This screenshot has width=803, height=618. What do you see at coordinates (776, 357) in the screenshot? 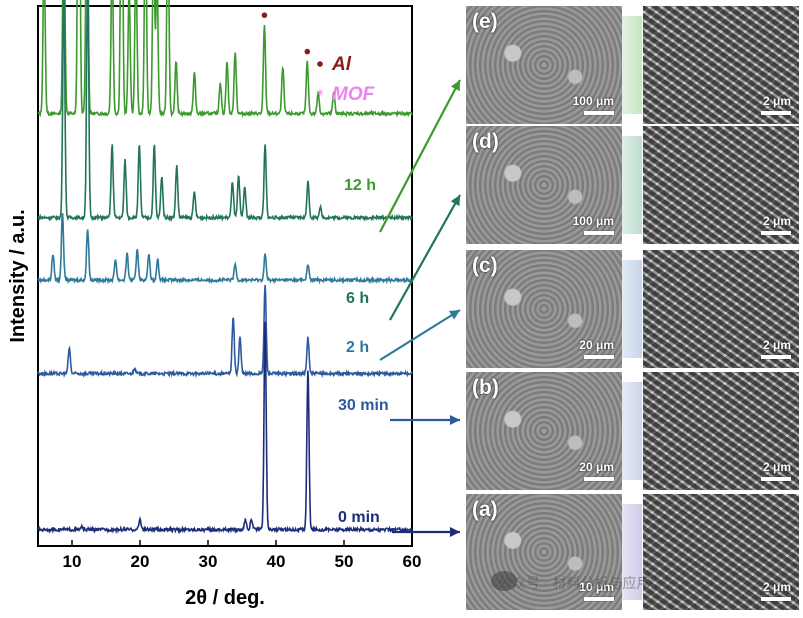
I see `scale-bar-c-high` at bounding box center [776, 357].